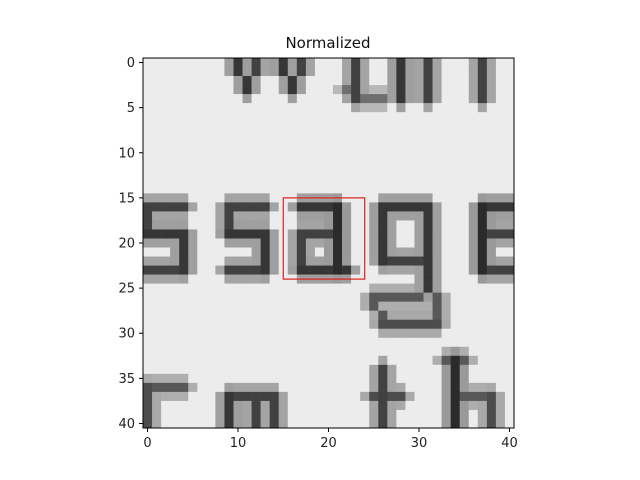  Describe the element at coordinates (330, 439) in the screenshot. I see `x-axis: 0 10 20 30 40` at that location.